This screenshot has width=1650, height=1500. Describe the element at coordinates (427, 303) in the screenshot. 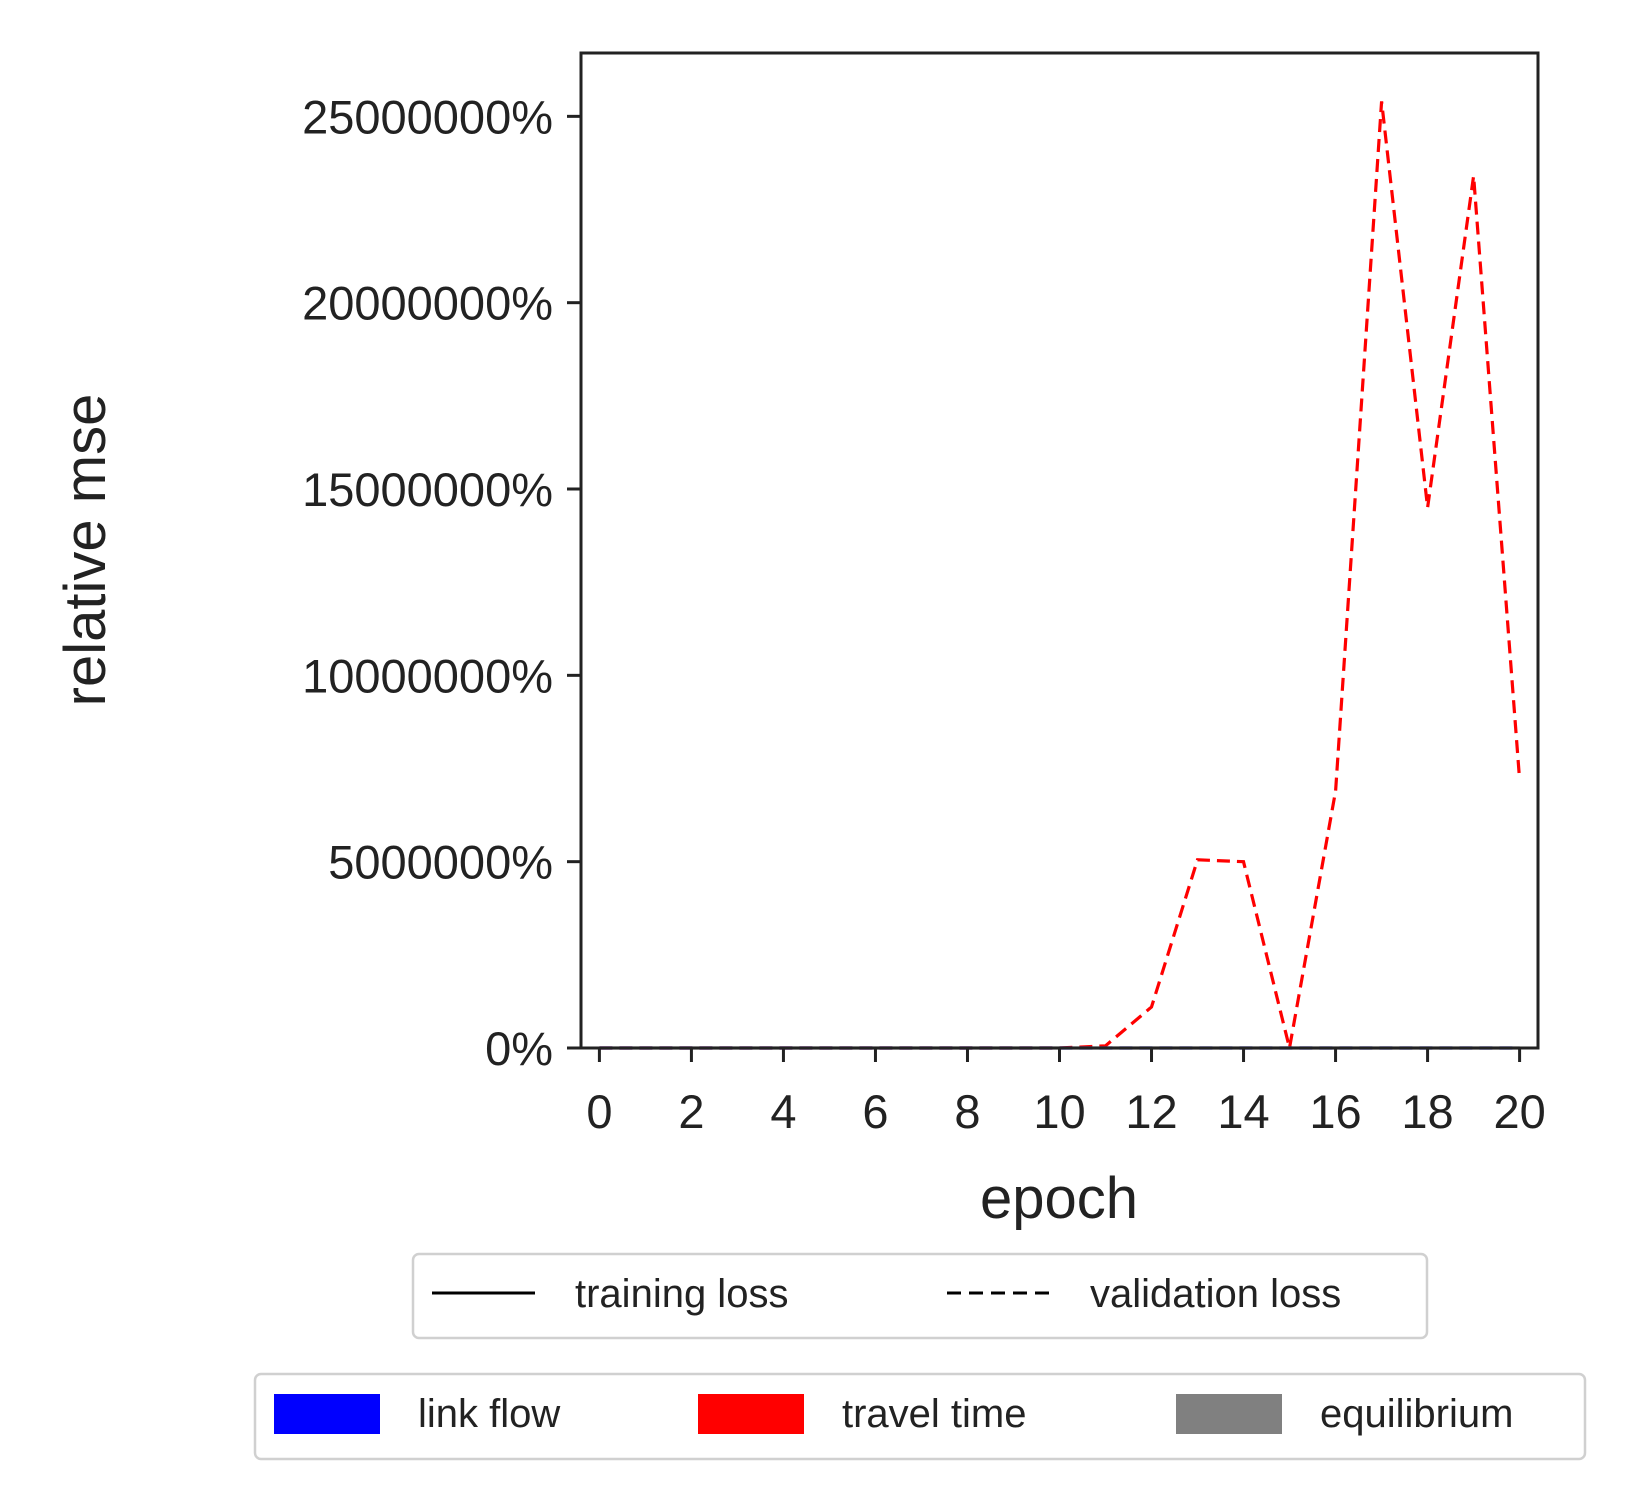

I see `y-tick-label: 20000000%` at that location.